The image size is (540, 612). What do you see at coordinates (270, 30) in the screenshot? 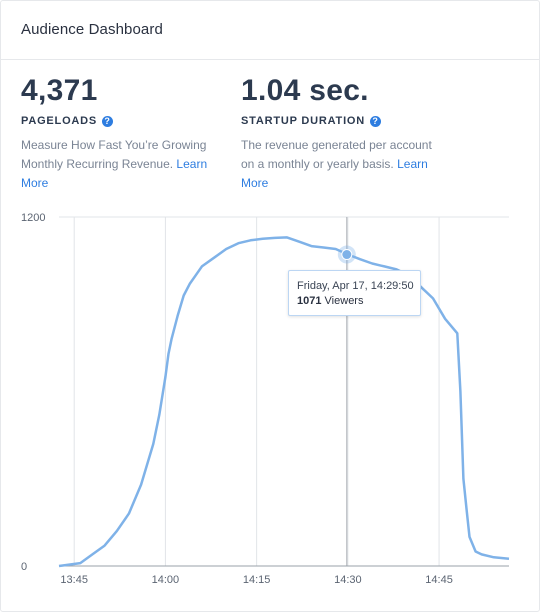
I see `card-header: Audience Dashboard` at bounding box center [270, 30].